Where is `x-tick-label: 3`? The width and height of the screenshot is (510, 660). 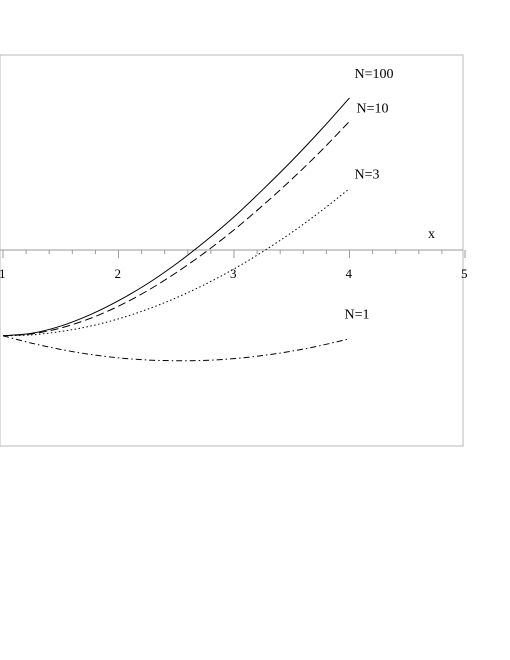 x-tick-label: 3 is located at coordinates (233, 273).